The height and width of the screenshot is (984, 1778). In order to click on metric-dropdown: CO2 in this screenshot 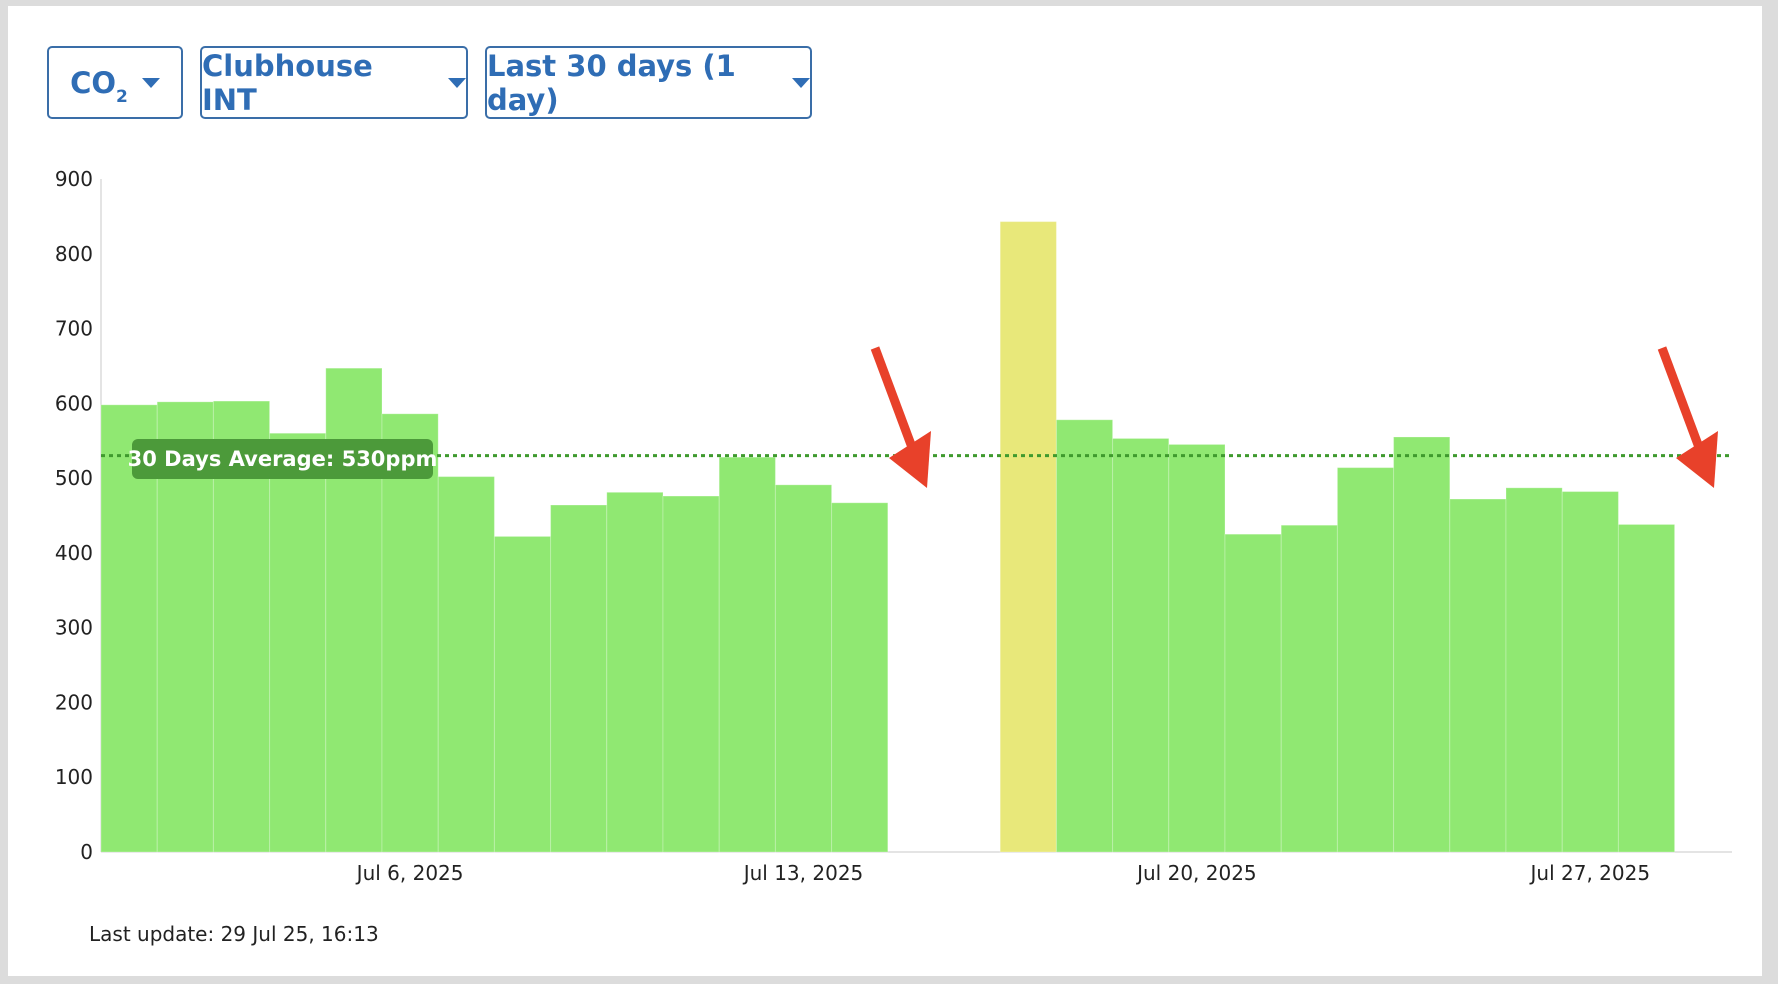, I will do `click(115, 82)`.